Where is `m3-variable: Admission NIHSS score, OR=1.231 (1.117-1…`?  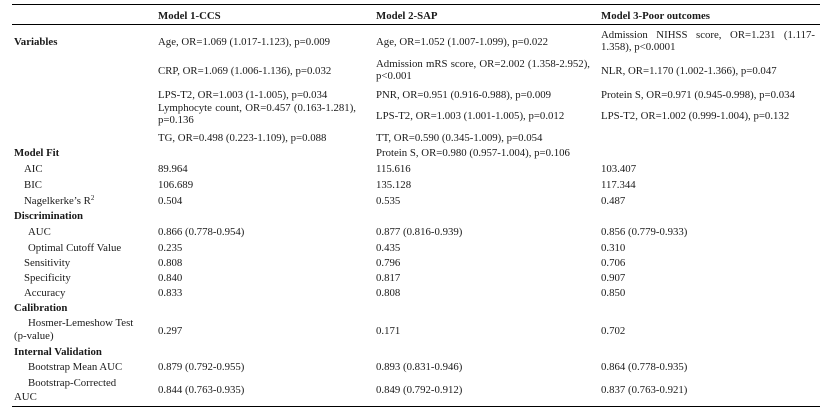 m3-variable: Admission NIHSS score, OR=1.231 (1.117-1… is located at coordinates (708, 41).